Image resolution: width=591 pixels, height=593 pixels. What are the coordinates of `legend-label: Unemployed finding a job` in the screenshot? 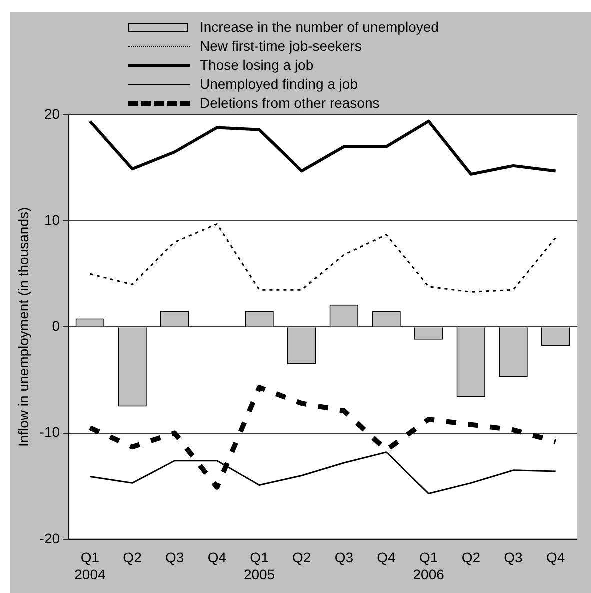 It's located at (279, 84).